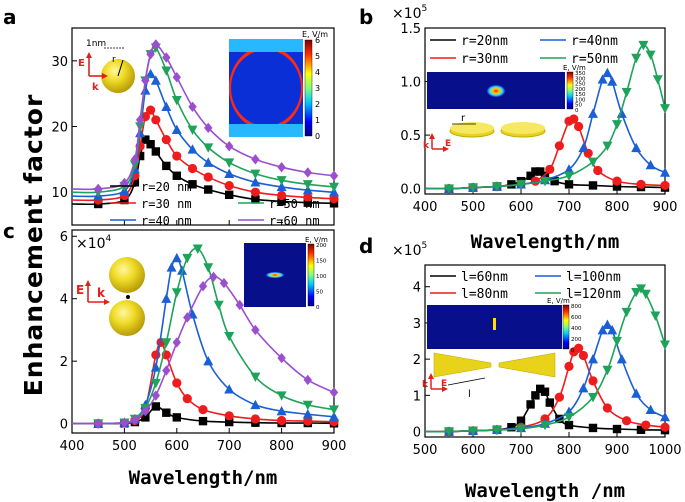 Image resolution: width=685 pixels, height=502 pixels. I want to click on e-arrow-head-c, so click(88, 283).